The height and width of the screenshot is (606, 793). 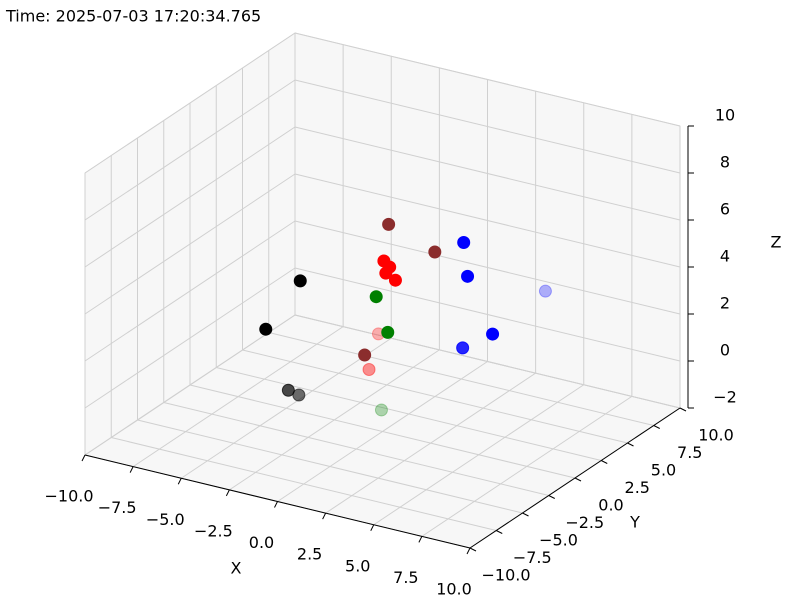 I want to click on x-tick-label: 2.5, so click(x=309, y=554).